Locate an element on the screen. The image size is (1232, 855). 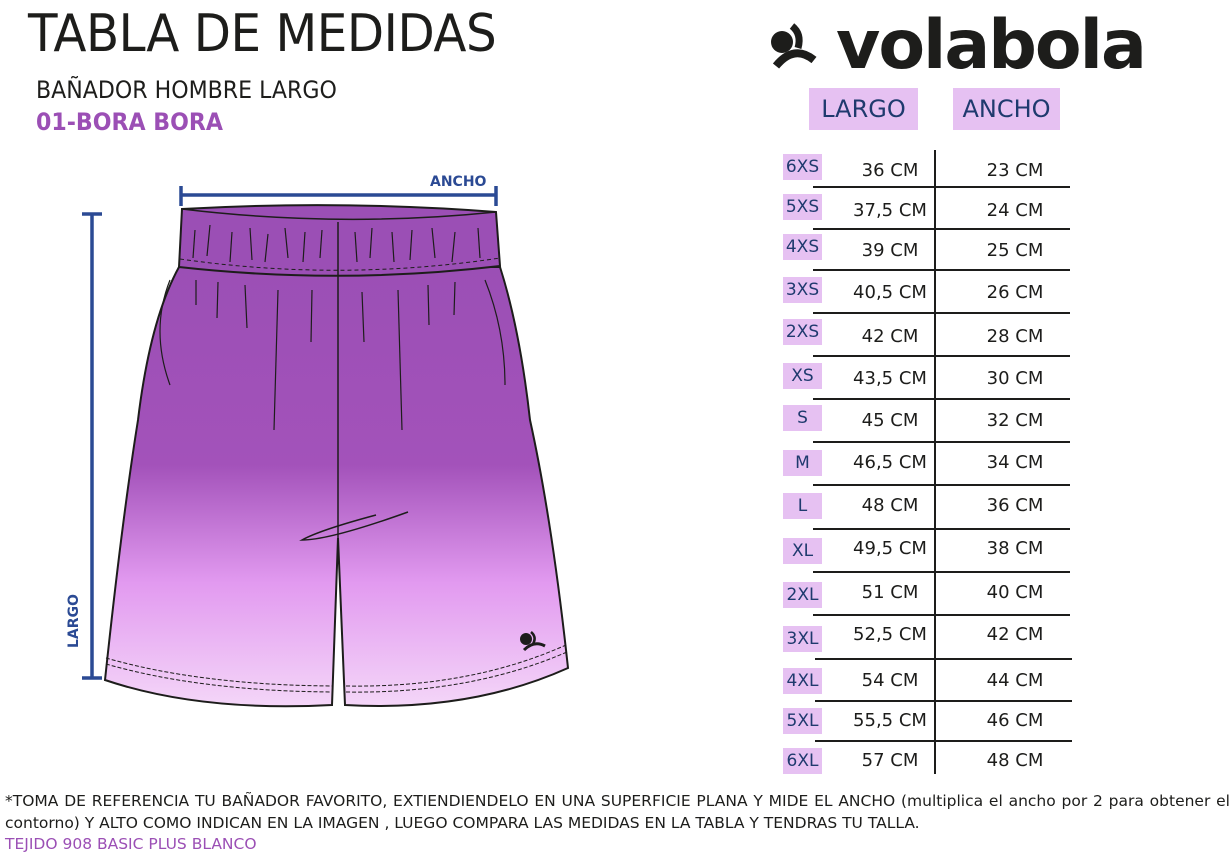
brand-wordmark: volabola is located at coordinates (991, 45).